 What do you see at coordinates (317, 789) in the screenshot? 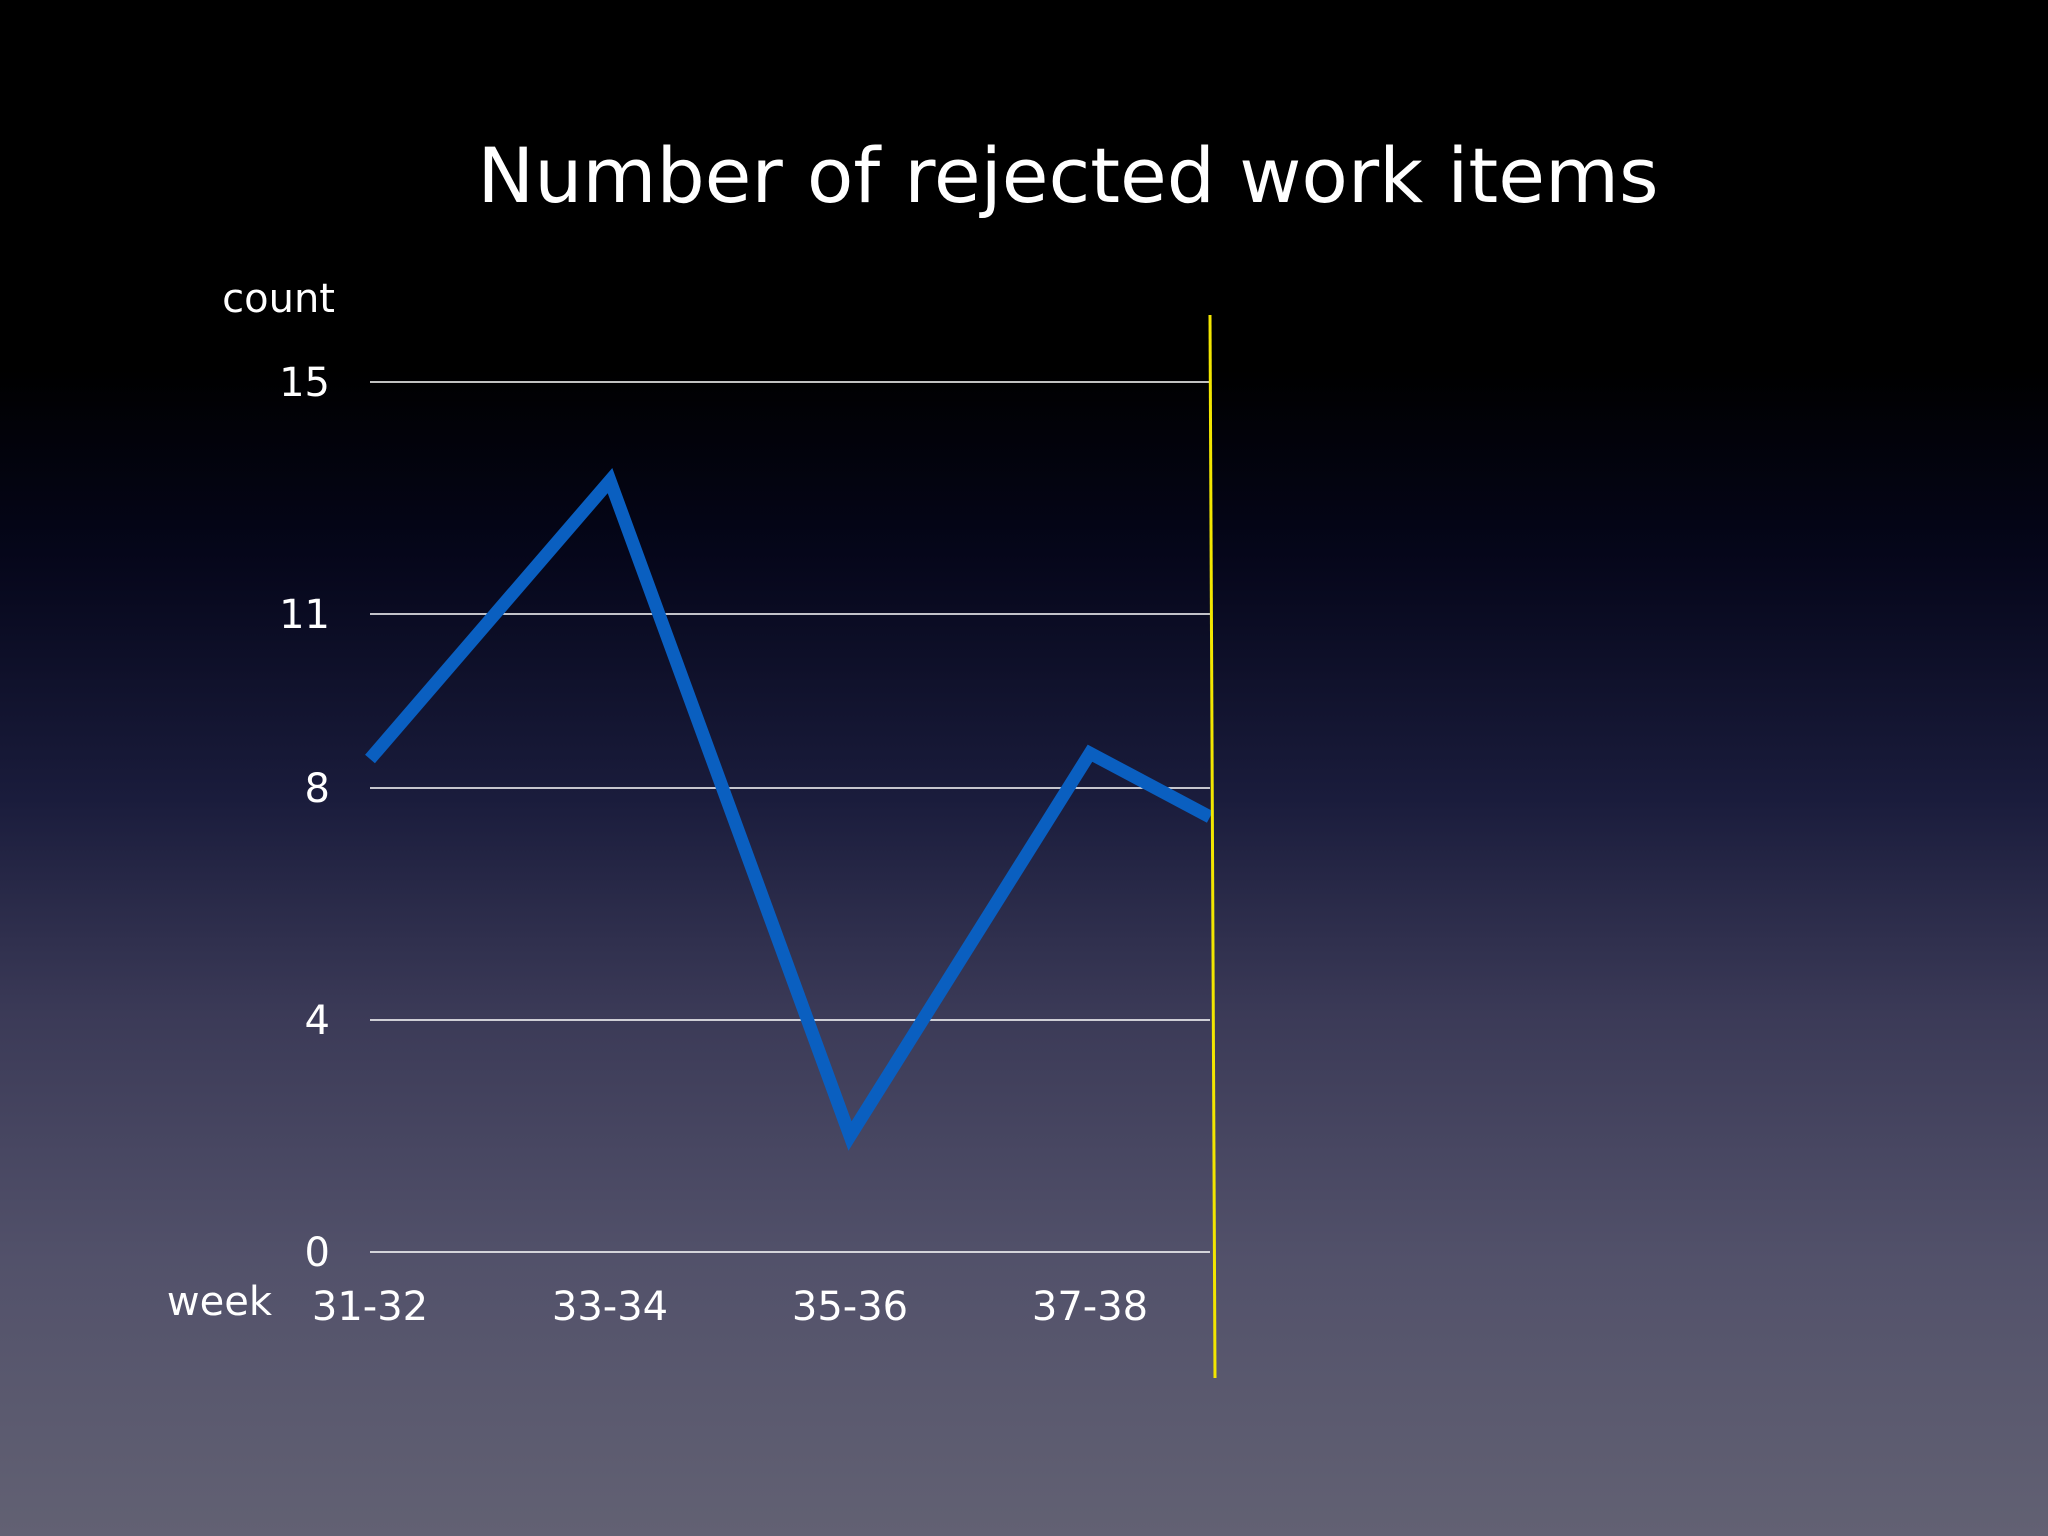
I see `y-tick-label: 8` at bounding box center [317, 789].